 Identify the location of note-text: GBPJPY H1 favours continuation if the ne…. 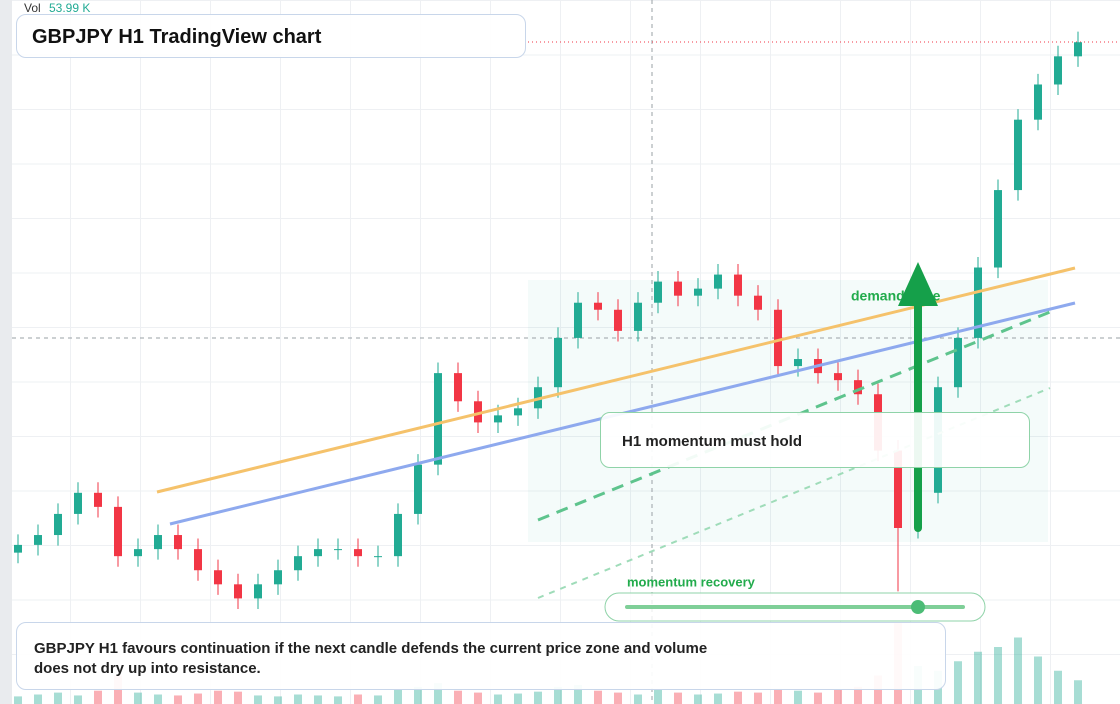
(371, 658).